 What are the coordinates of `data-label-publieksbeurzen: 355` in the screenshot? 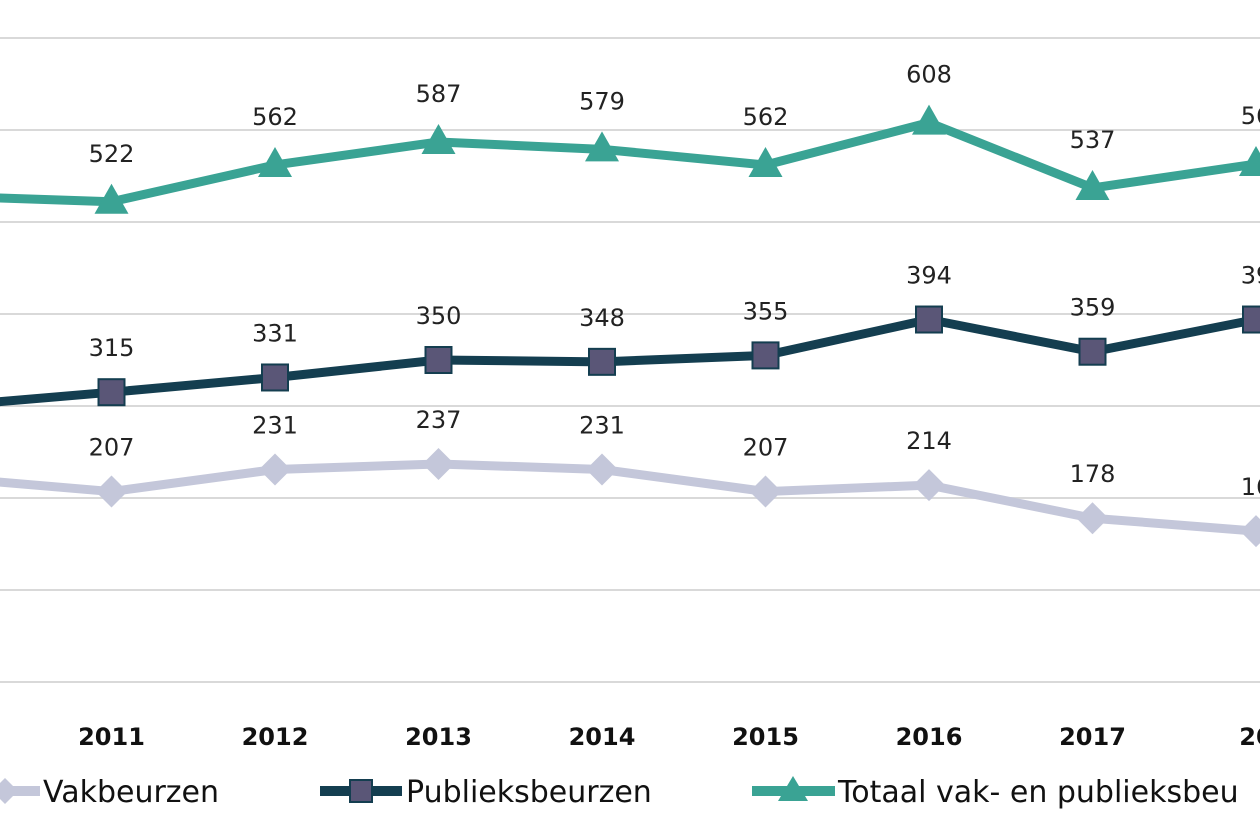 It's located at (766, 311).